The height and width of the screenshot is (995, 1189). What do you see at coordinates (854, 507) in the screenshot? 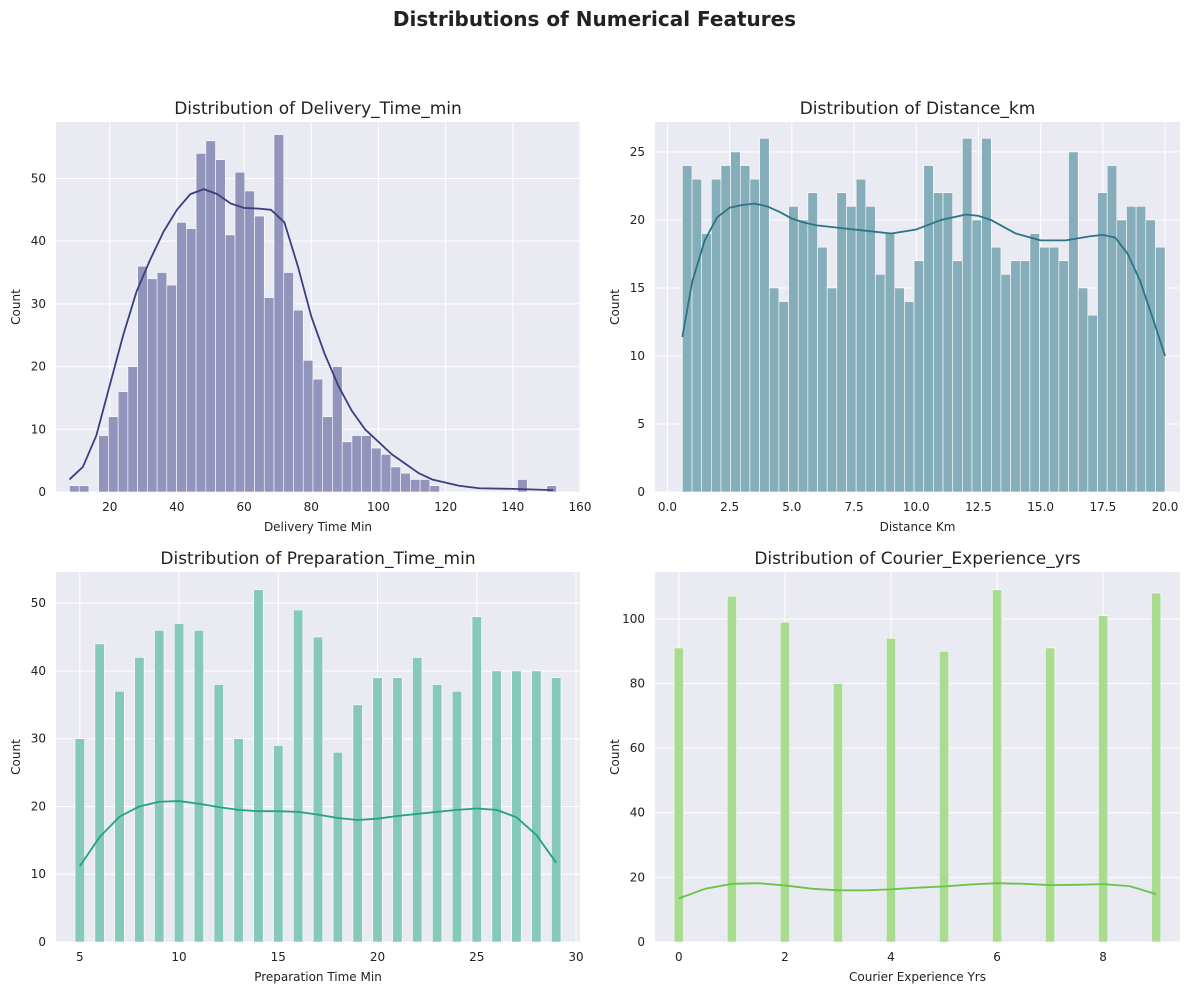
I see `x-tick-label: 7.5` at bounding box center [854, 507].